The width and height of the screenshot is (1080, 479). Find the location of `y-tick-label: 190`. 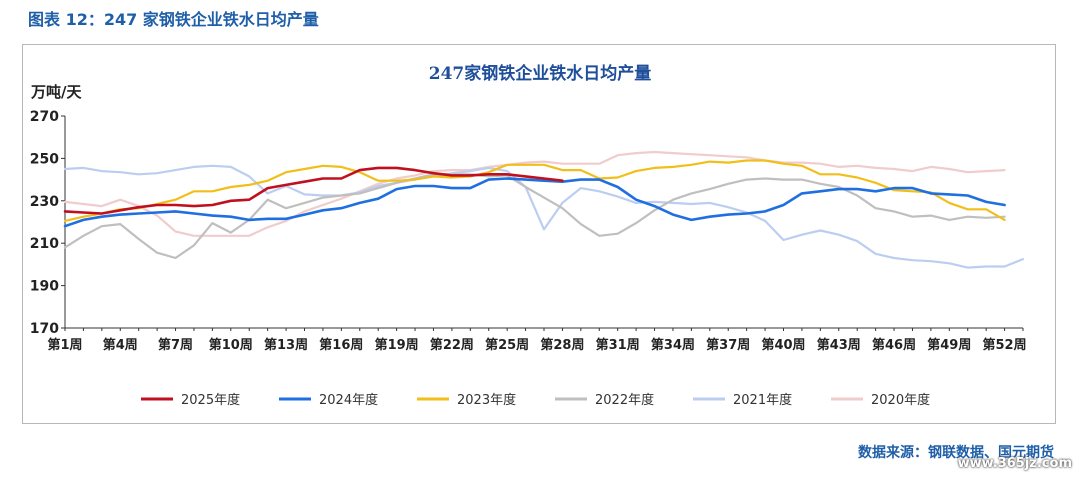

y-tick-label: 190 is located at coordinates (44, 287).